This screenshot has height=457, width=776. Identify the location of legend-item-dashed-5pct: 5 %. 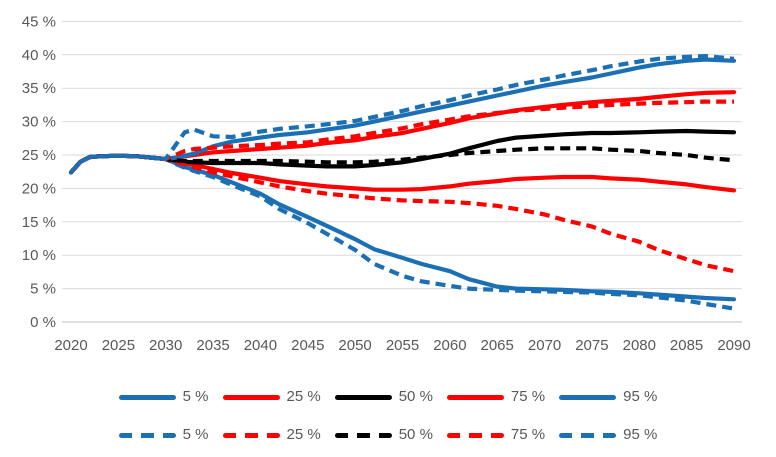
(163, 435).